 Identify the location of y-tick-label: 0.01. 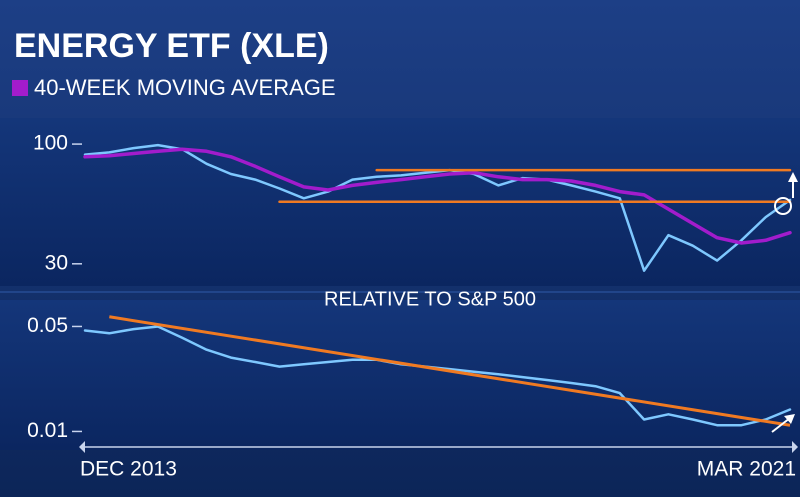
(47, 430).